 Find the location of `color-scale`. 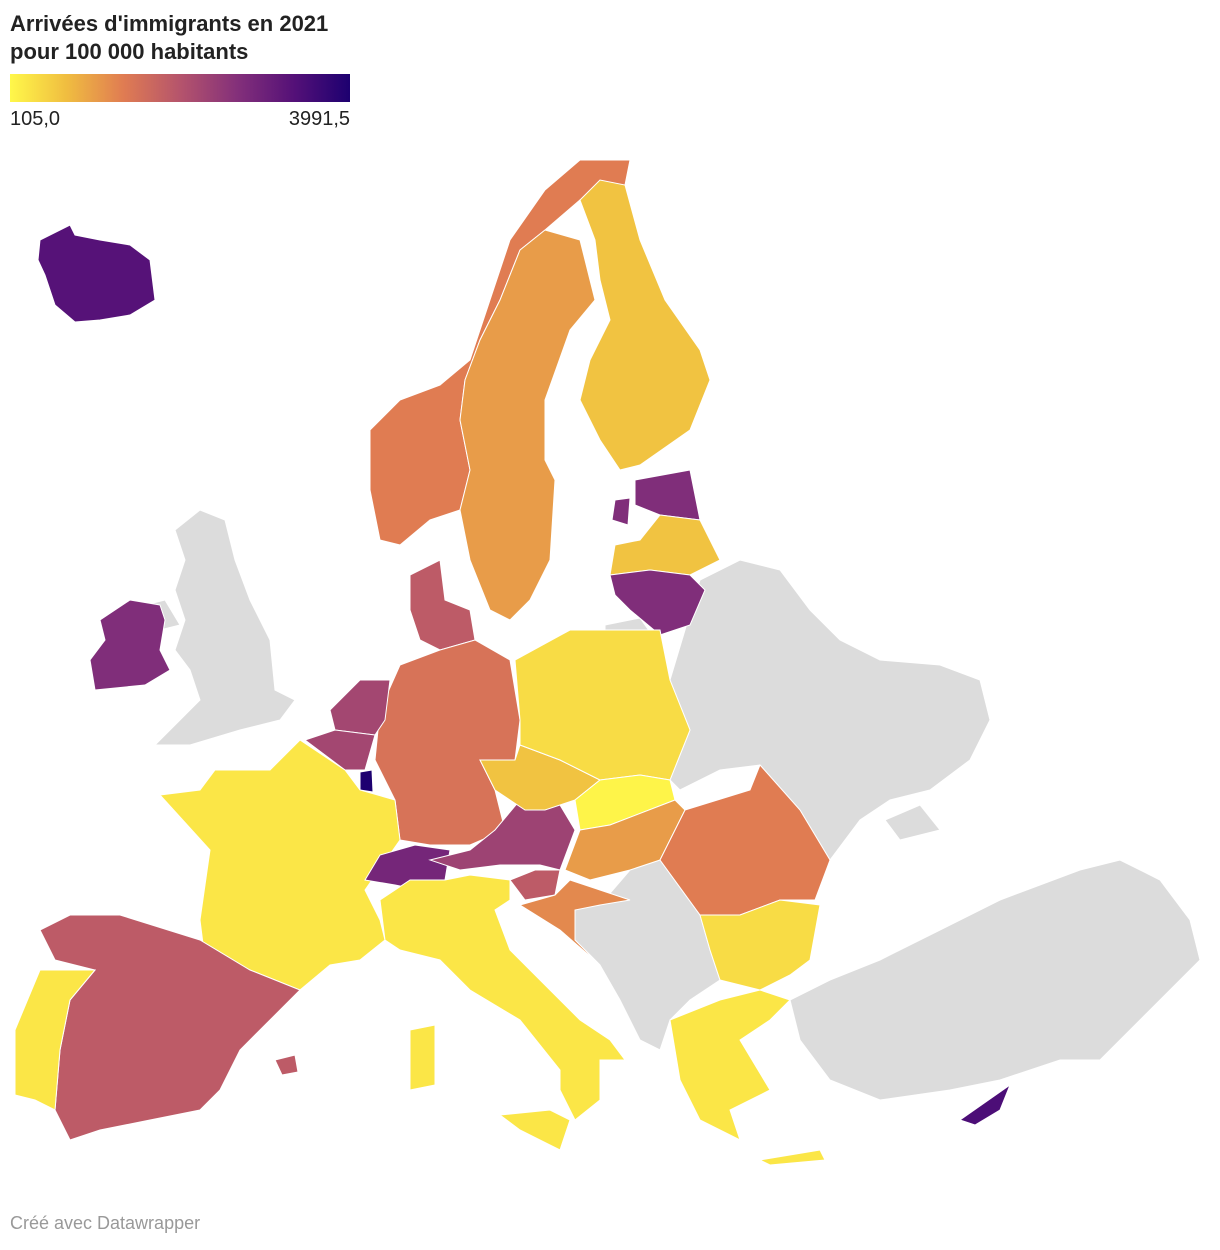

color-scale is located at coordinates (180, 88).